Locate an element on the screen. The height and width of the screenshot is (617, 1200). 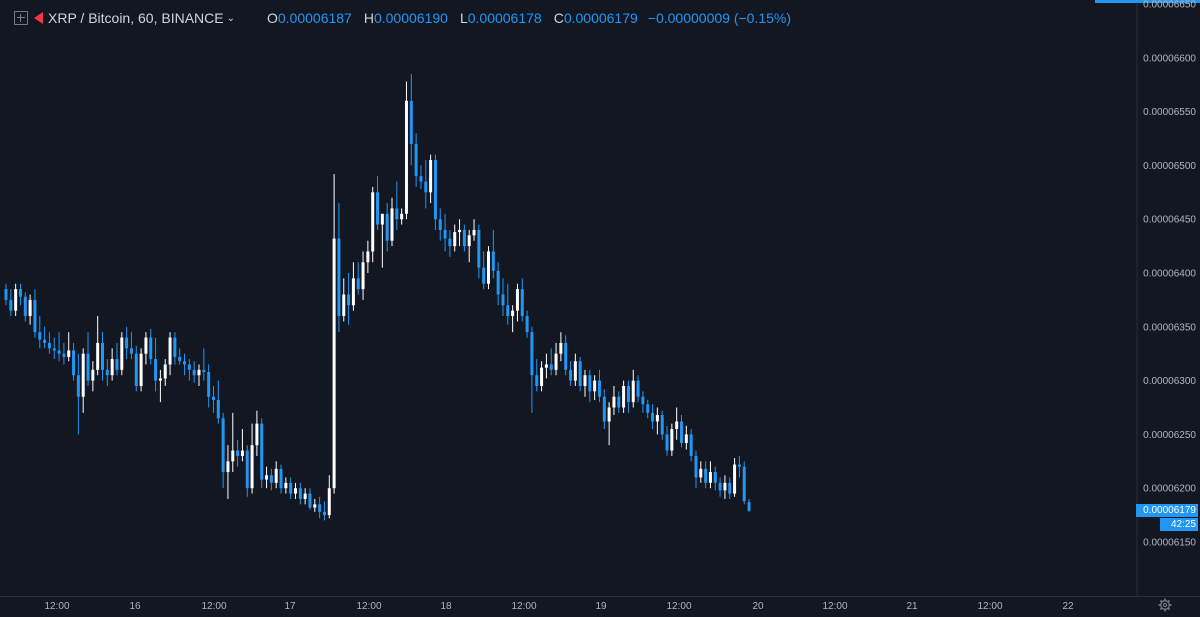
open-label: O is located at coordinates (272, 18).